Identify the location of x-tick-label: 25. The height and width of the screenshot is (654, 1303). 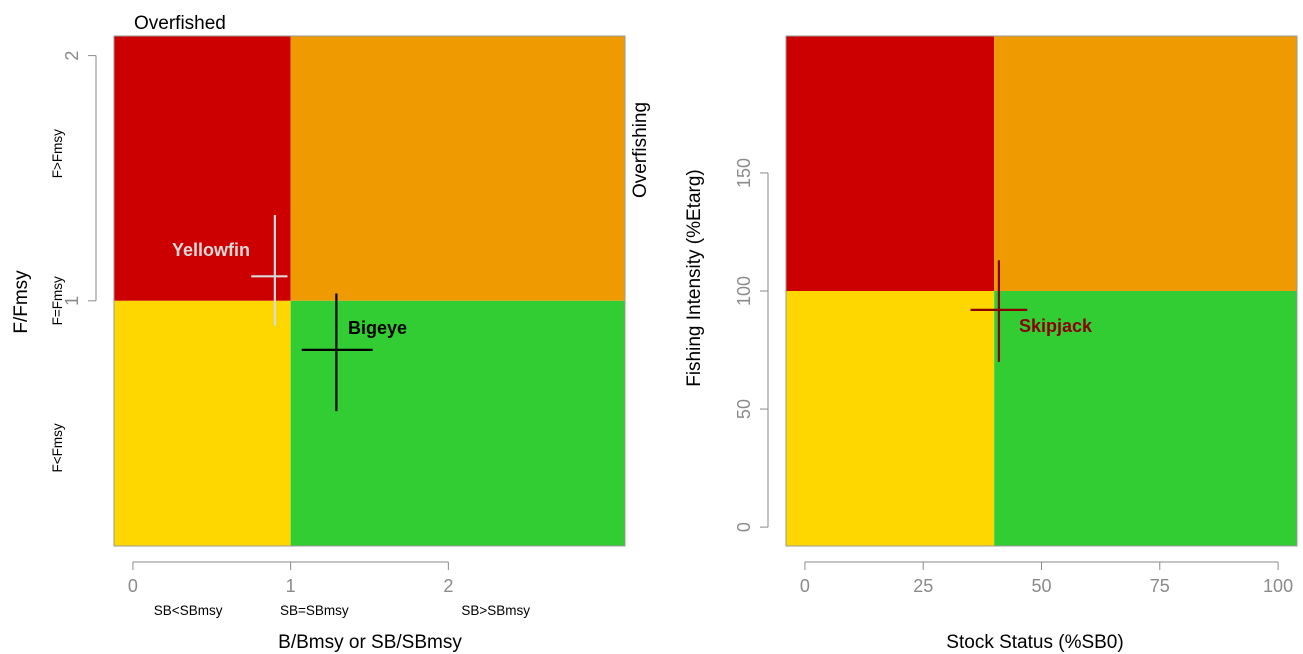
(923, 586).